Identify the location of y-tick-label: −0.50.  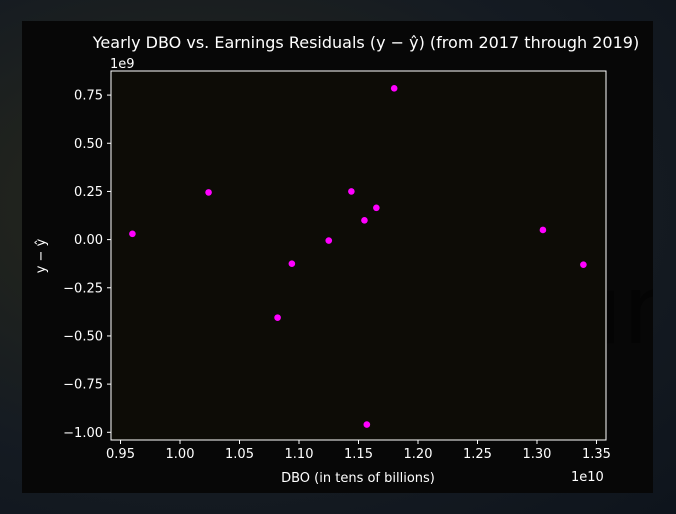
(83, 336).